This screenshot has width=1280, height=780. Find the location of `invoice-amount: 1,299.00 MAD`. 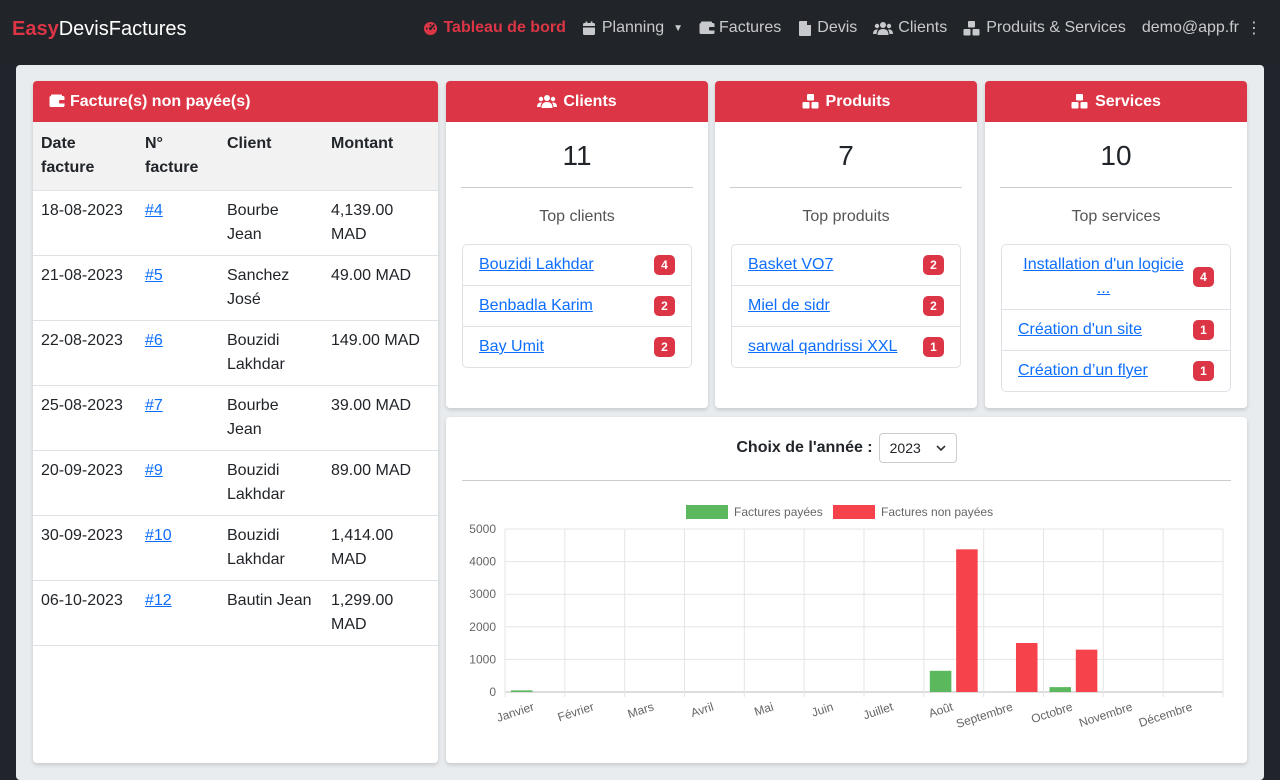

invoice-amount: 1,299.00 MAD is located at coordinates (380, 613).